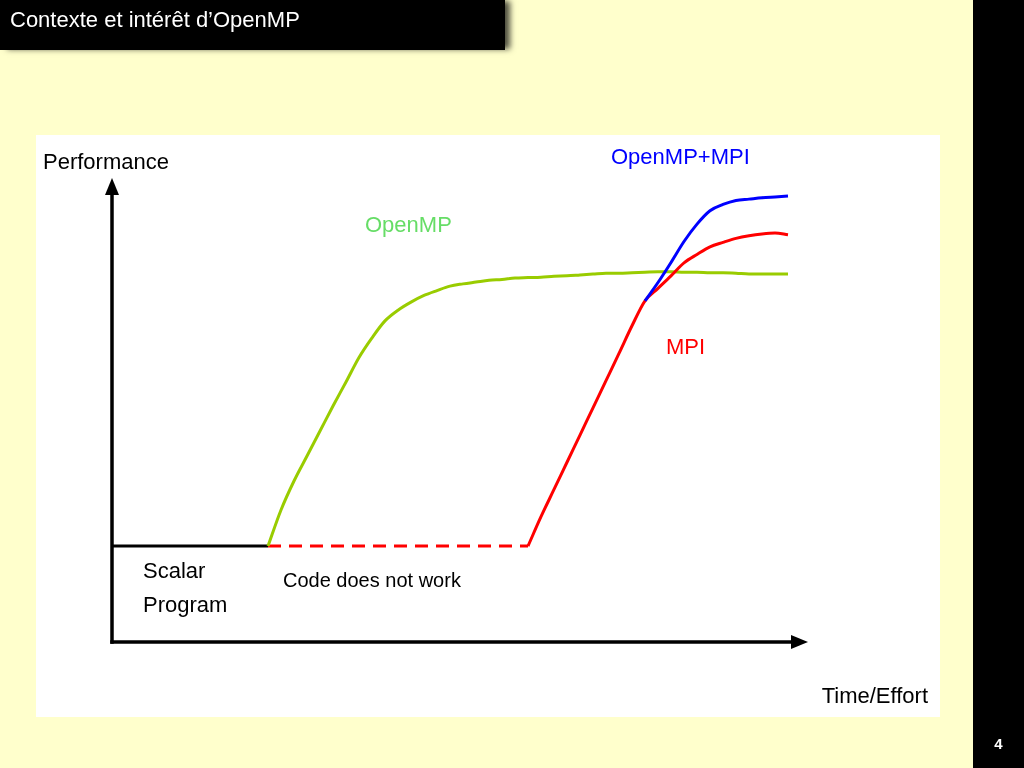  What do you see at coordinates (998, 744) in the screenshot?
I see `text: 4` at bounding box center [998, 744].